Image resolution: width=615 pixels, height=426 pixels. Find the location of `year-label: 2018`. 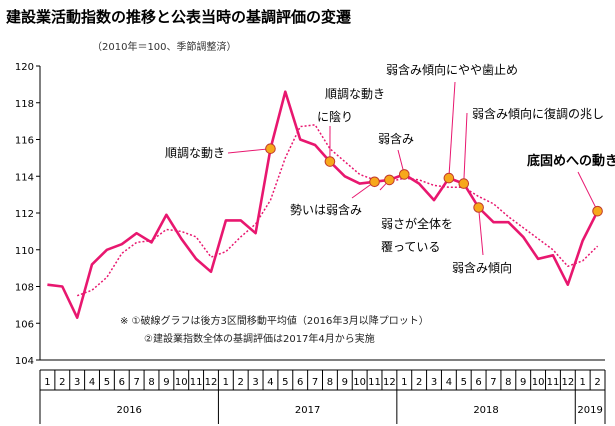

year-label: 2018 is located at coordinates (485, 410).